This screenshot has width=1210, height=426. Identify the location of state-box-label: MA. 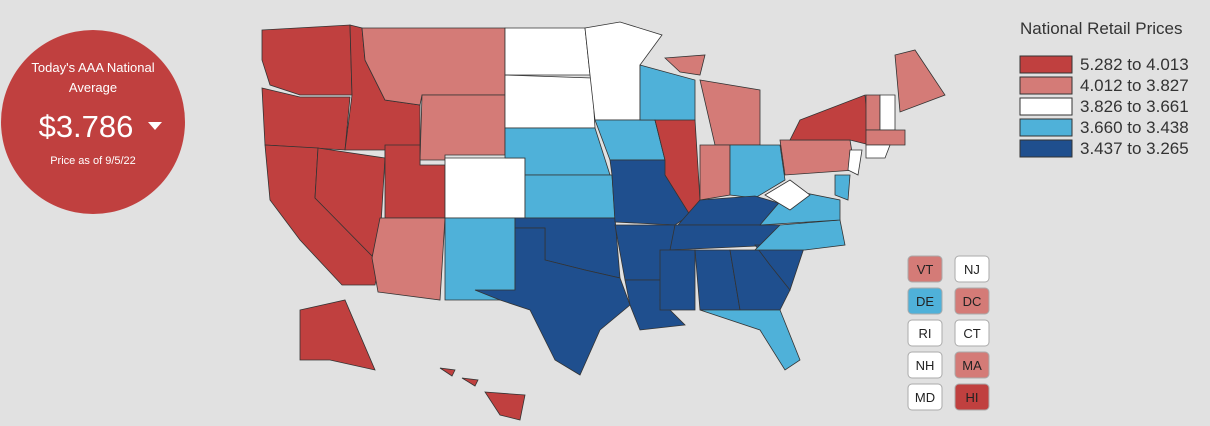
(972, 365).